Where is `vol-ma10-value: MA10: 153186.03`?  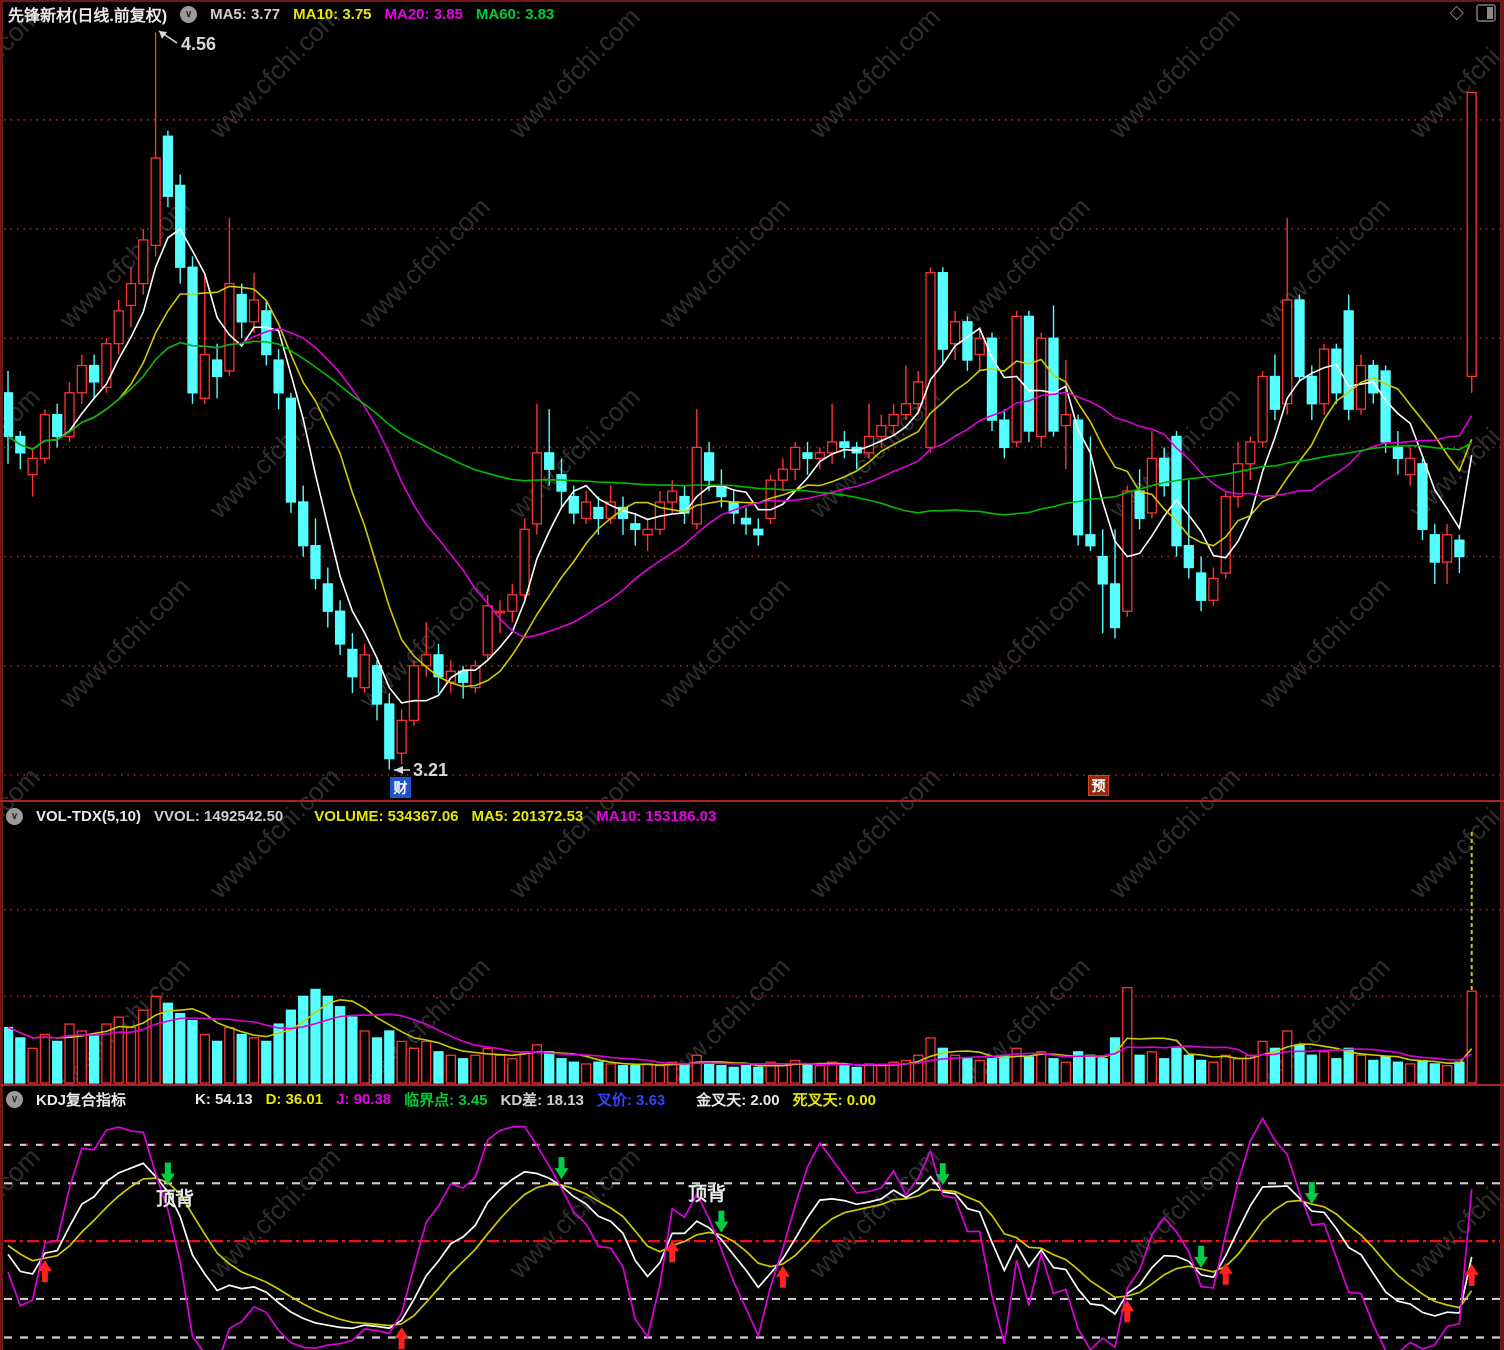
vol-ma10-value: MA10: 153186.03 is located at coordinates (656, 816).